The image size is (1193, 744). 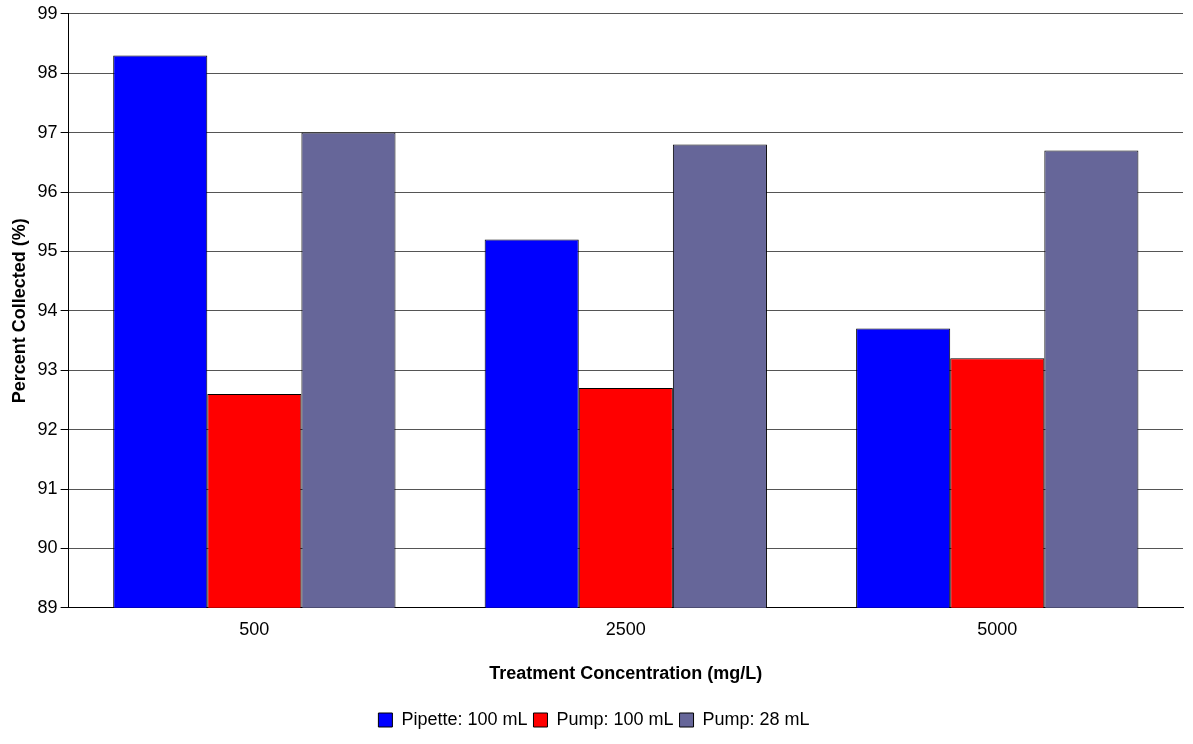 I want to click on y-tick-label: 92, so click(x=47, y=428).